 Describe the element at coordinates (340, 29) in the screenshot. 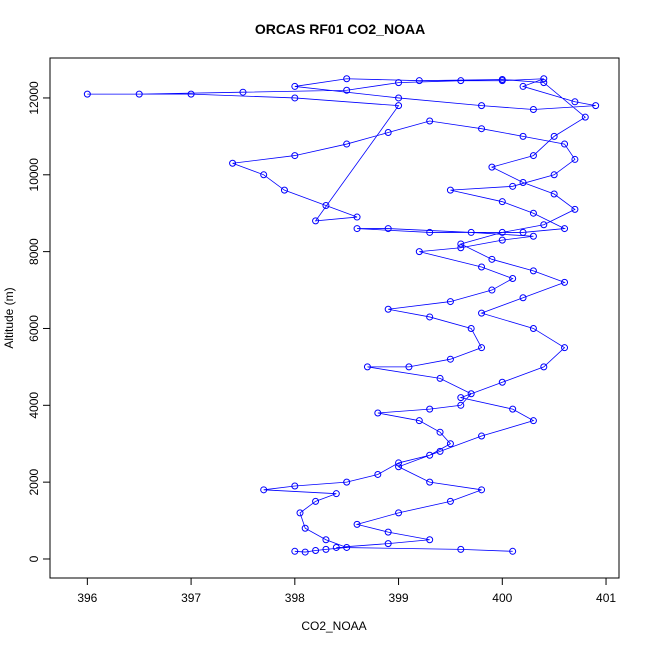

I see `chart-title: ORCAS RF01 CO2_NOAA` at that location.